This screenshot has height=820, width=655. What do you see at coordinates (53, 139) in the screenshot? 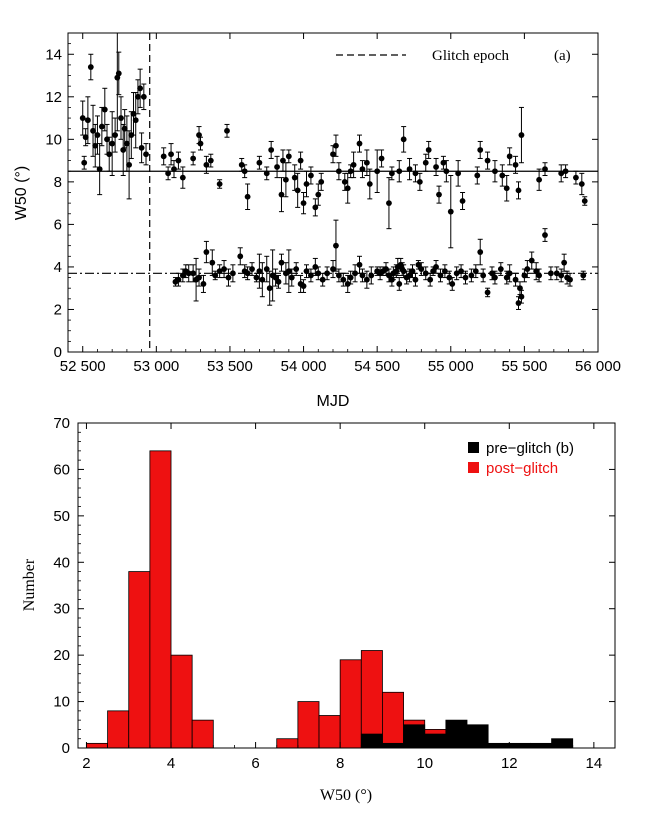
I see `a-ytick-label: 10` at bounding box center [53, 139].